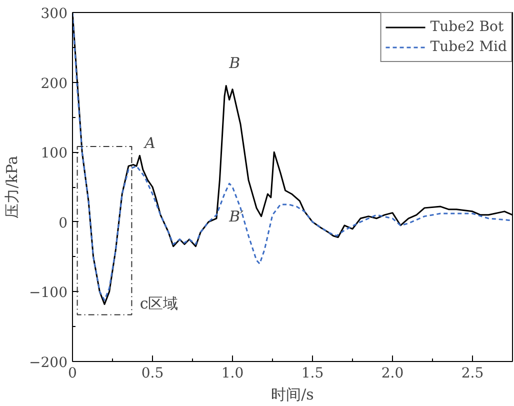  What do you see at coordinates (392, 374) in the screenshot?
I see `x-tick-label: 2.0` at bounding box center [392, 374].